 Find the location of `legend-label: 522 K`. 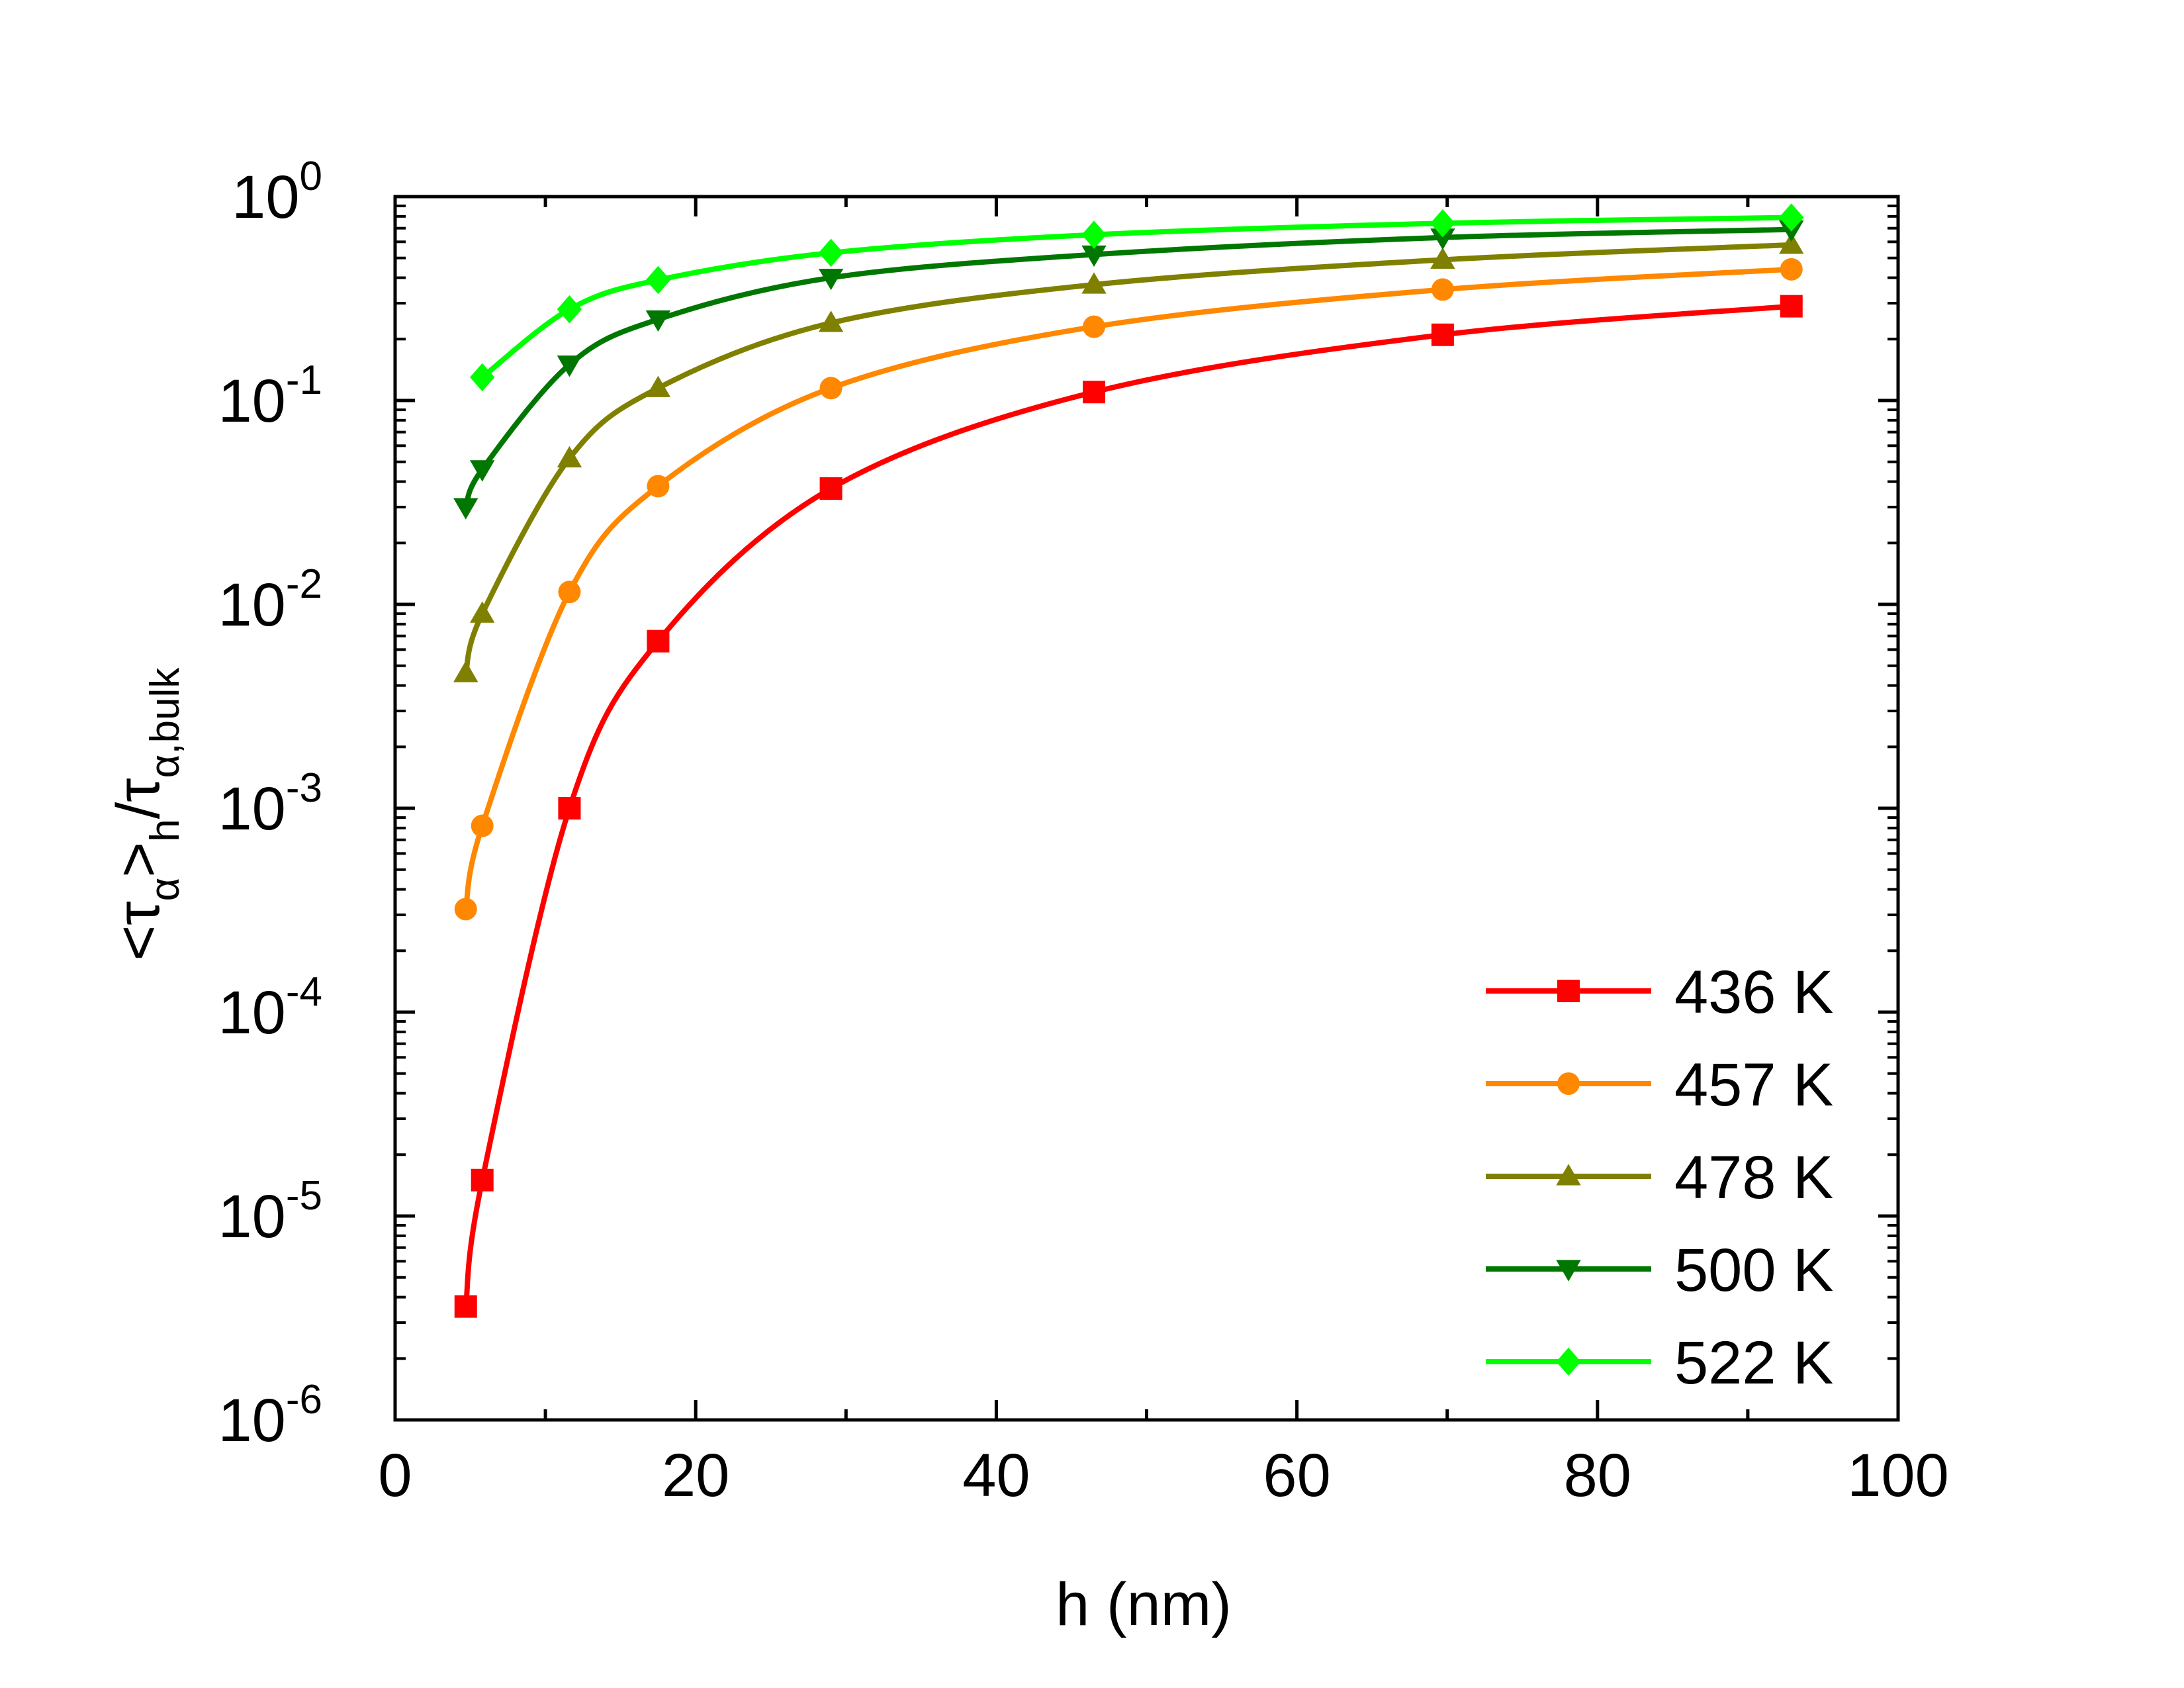

legend-label: 522 K is located at coordinates (1753, 1363).